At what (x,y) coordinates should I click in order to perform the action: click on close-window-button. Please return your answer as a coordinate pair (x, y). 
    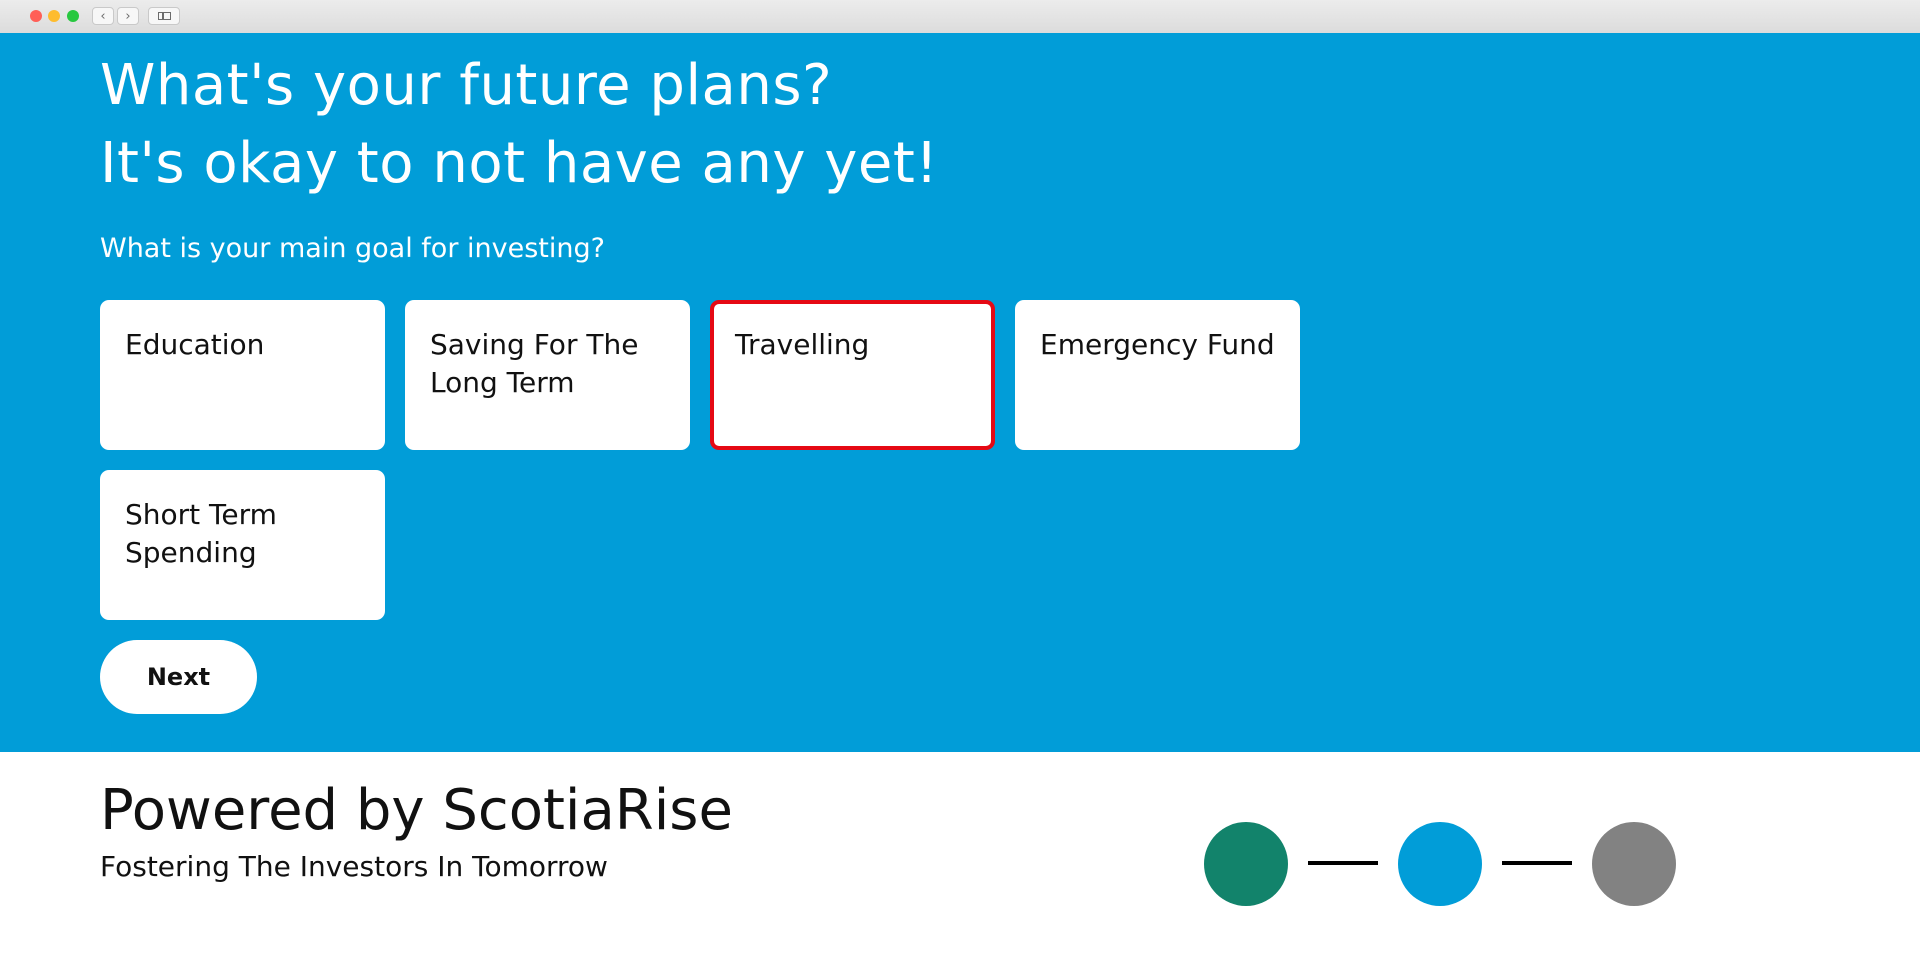
    Looking at the image, I should click on (36, 16).